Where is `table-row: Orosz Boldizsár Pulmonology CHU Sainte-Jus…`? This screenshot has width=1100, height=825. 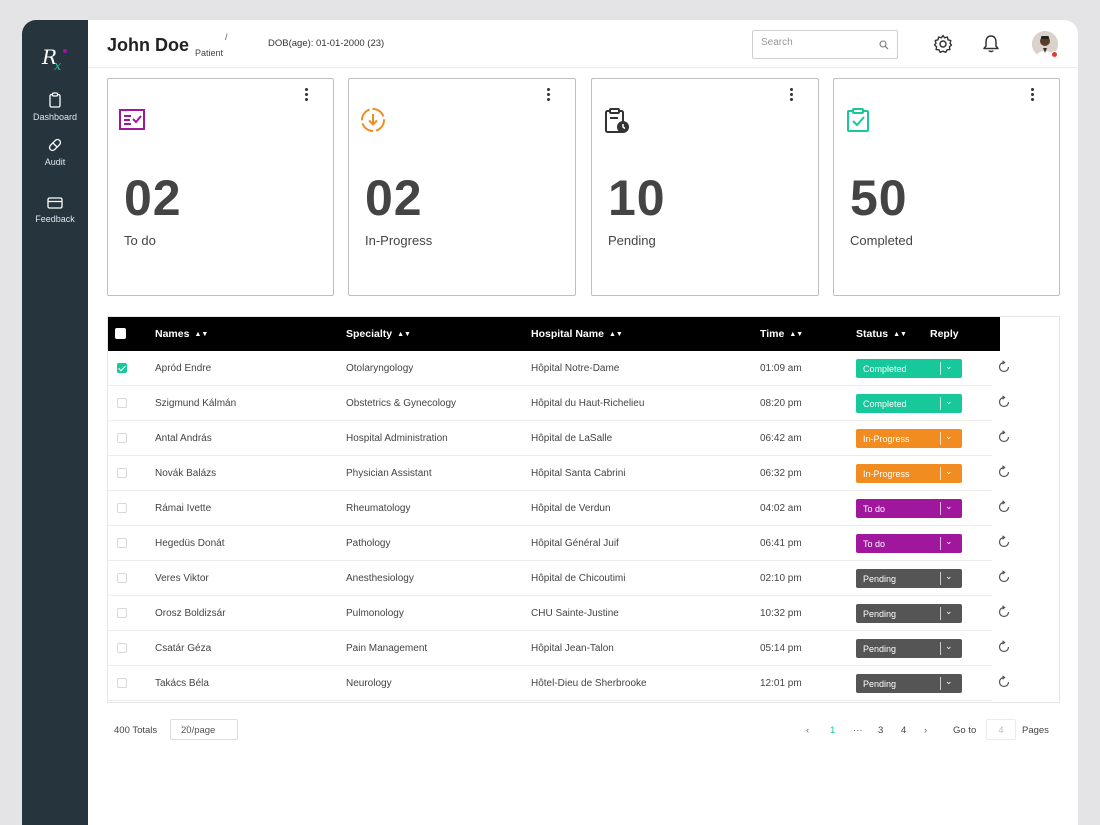
table-row: Orosz Boldizsár Pulmonology CHU Sainte-Jus… is located at coordinates (559, 613).